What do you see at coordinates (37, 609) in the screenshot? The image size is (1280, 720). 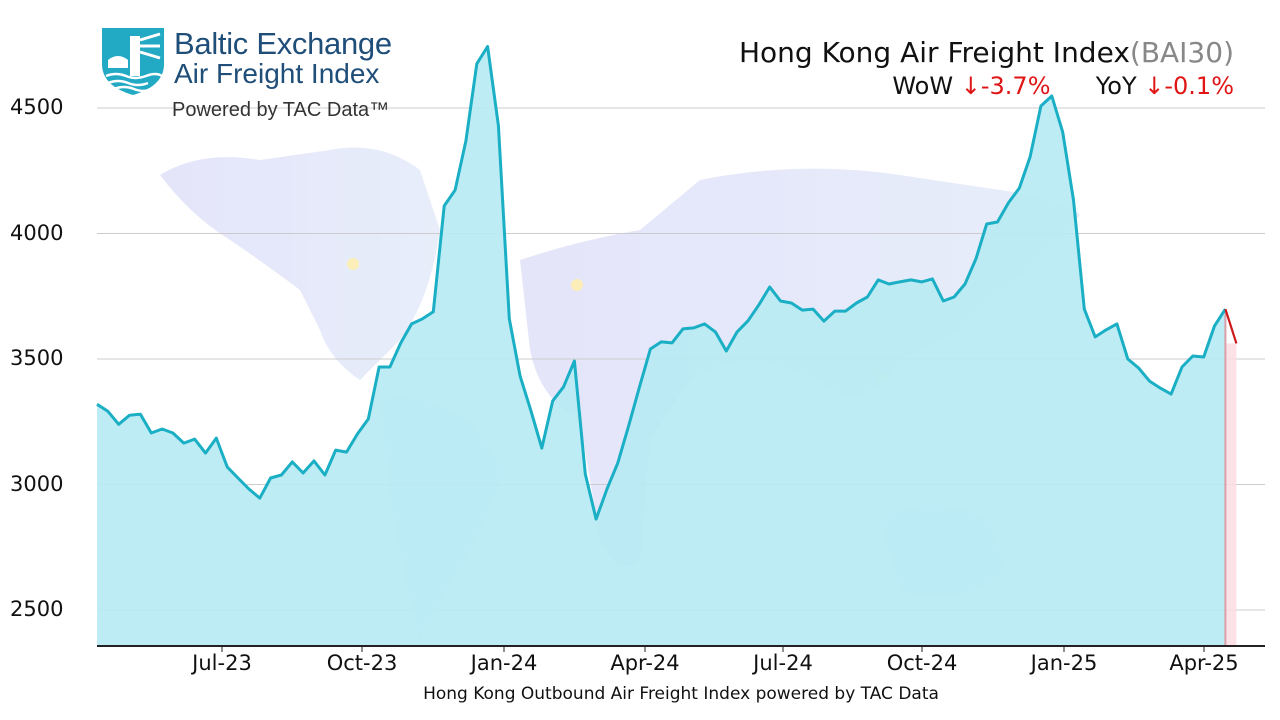 I see `y-tick-2500: 2500` at bounding box center [37, 609].